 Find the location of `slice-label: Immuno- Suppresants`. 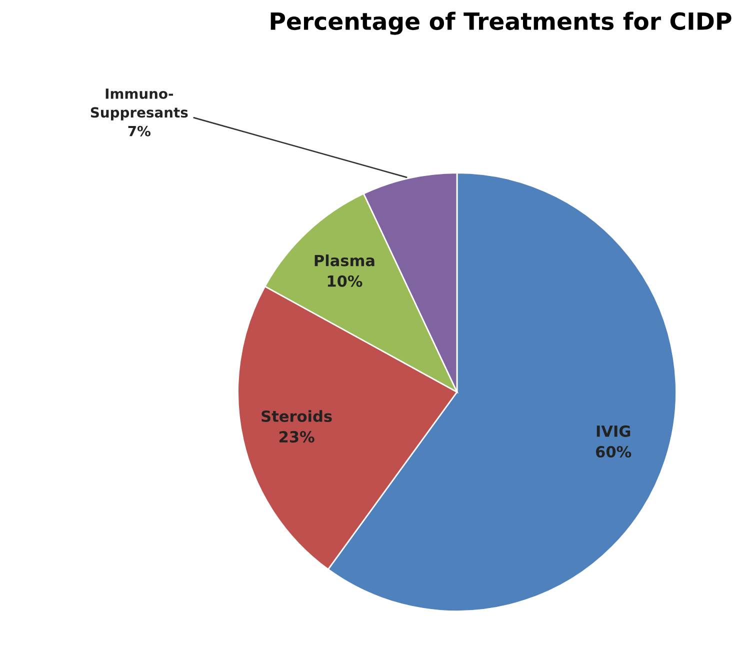

slice-label: Immuno- Suppresants is located at coordinates (139, 104).